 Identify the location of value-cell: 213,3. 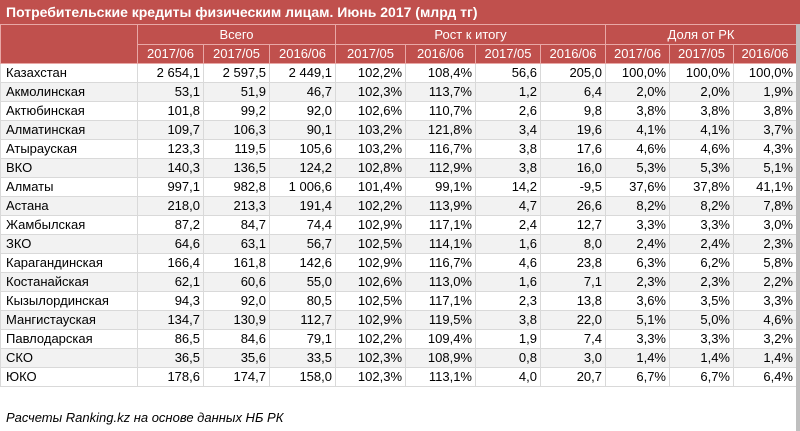
(236, 206).